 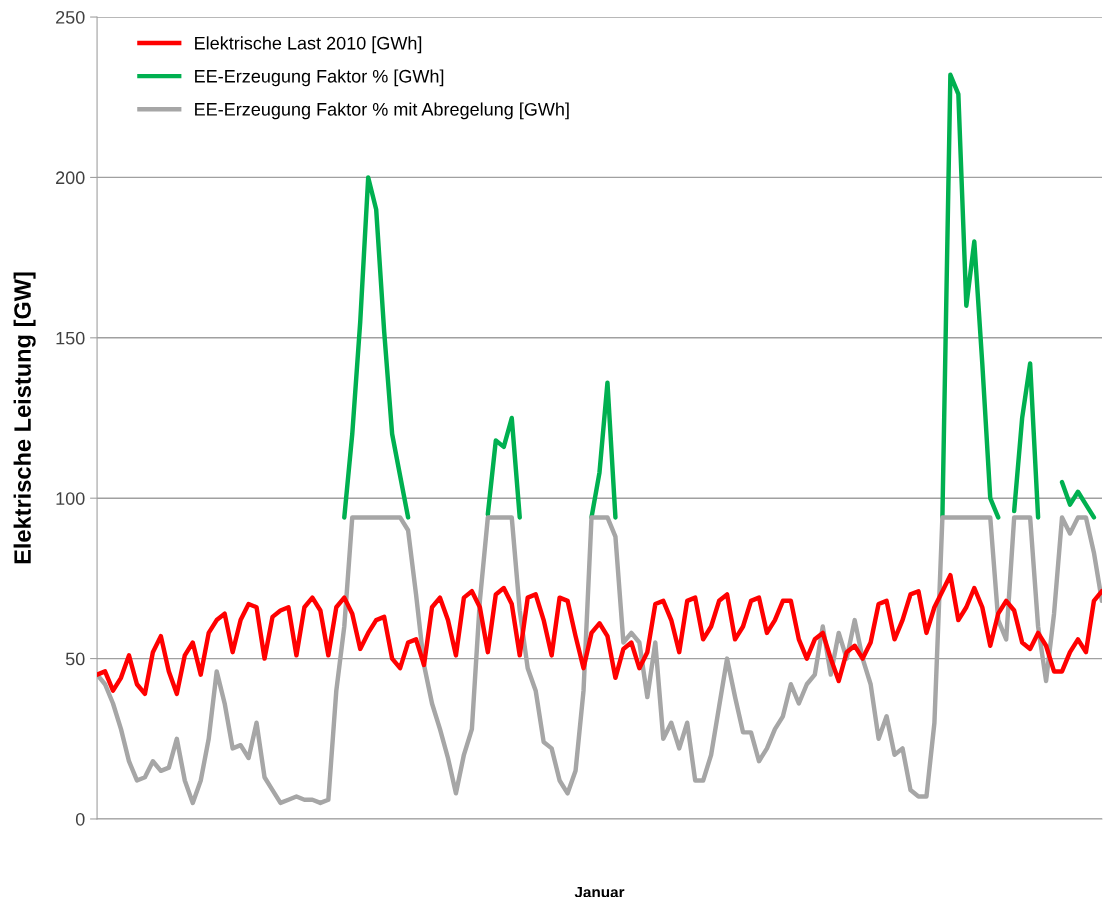 I want to click on y-tick-label: 200, so click(x=70, y=178).